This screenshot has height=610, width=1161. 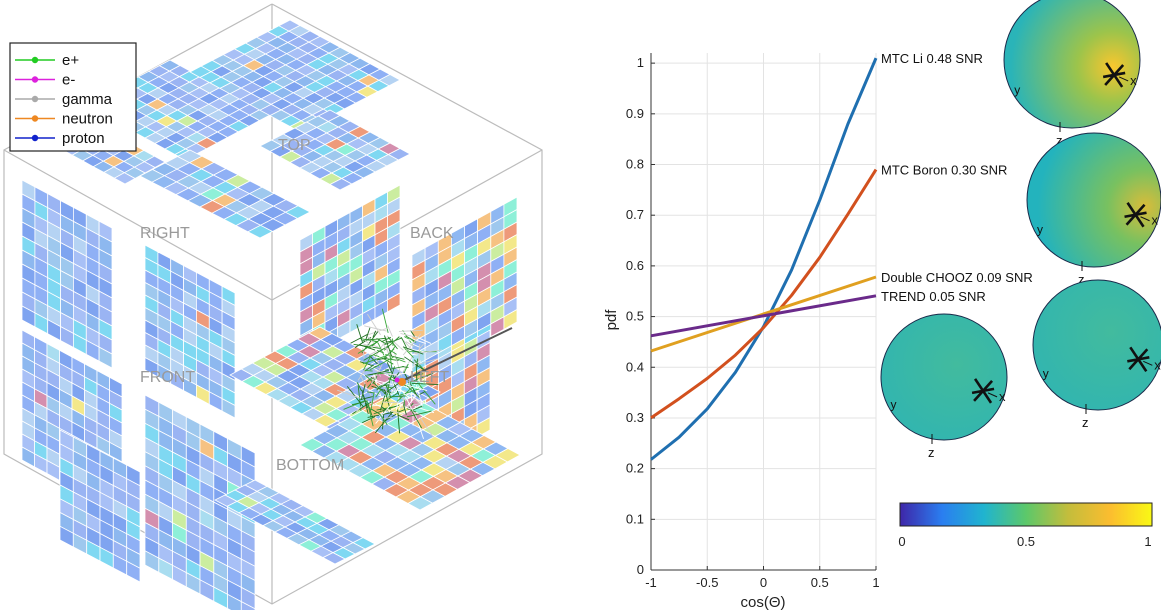 What do you see at coordinates (932, 58) in the screenshot?
I see `series-label: MTC Li 0.48 SNR` at bounding box center [932, 58].